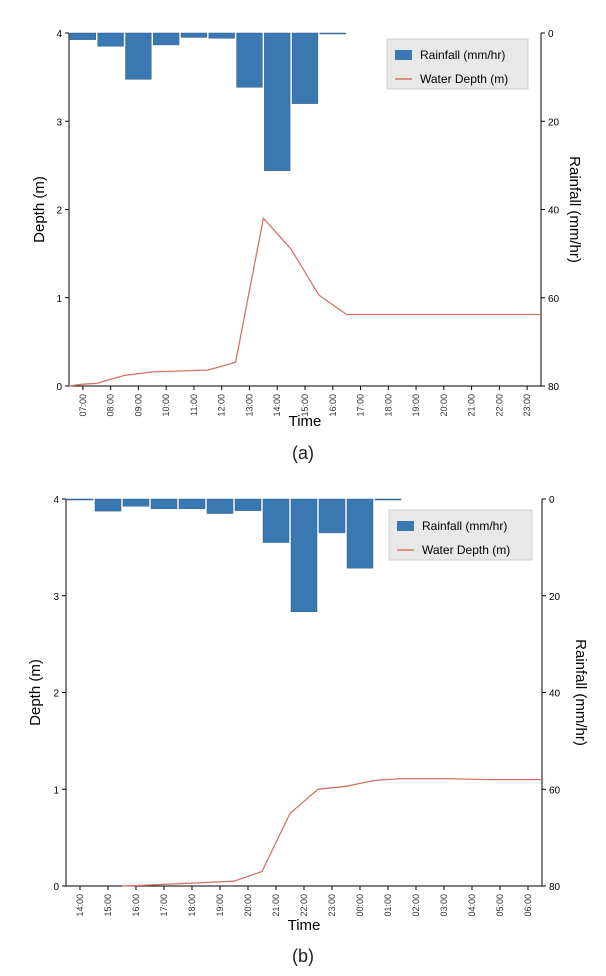 The height and width of the screenshot is (976, 606). Describe the element at coordinates (444, 905) in the screenshot. I see `chart-b-x-tick-label: 03:00` at that location.